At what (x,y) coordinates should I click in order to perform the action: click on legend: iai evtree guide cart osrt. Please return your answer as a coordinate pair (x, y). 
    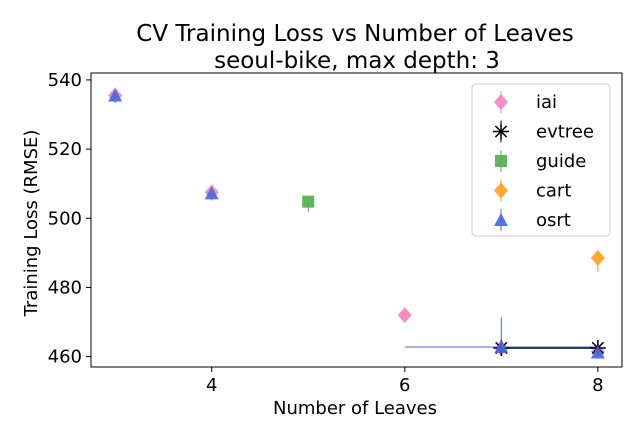
    Looking at the image, I should click on (541, 160).